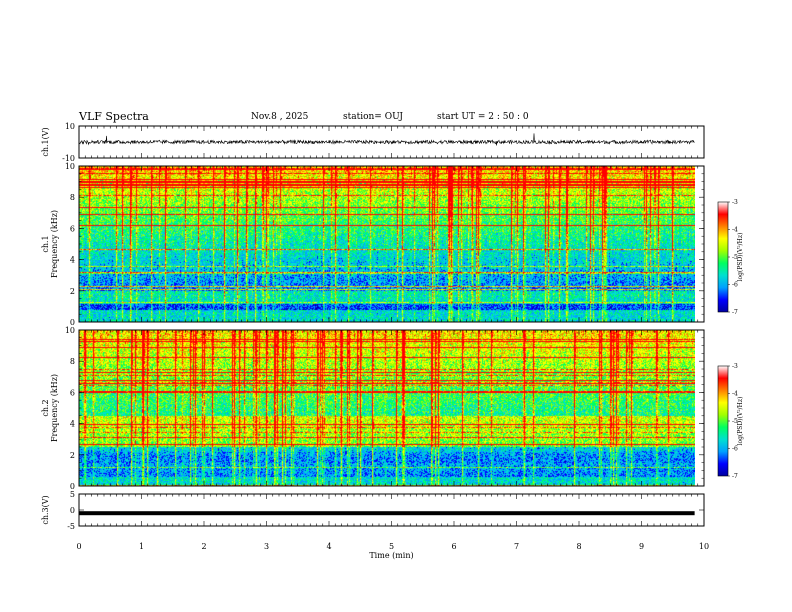  I want to click on colorbar-ch1, so click(723, 257).